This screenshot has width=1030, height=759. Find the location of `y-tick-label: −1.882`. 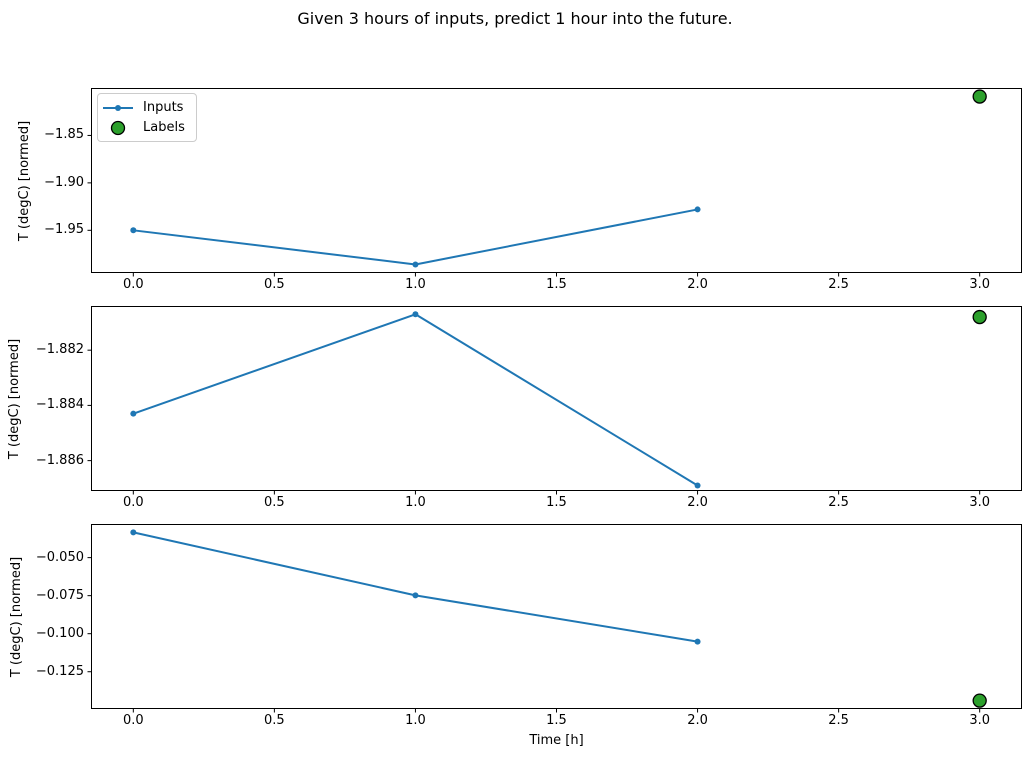

y-tick-label: −1.882 is located at coordinates (59, 350).